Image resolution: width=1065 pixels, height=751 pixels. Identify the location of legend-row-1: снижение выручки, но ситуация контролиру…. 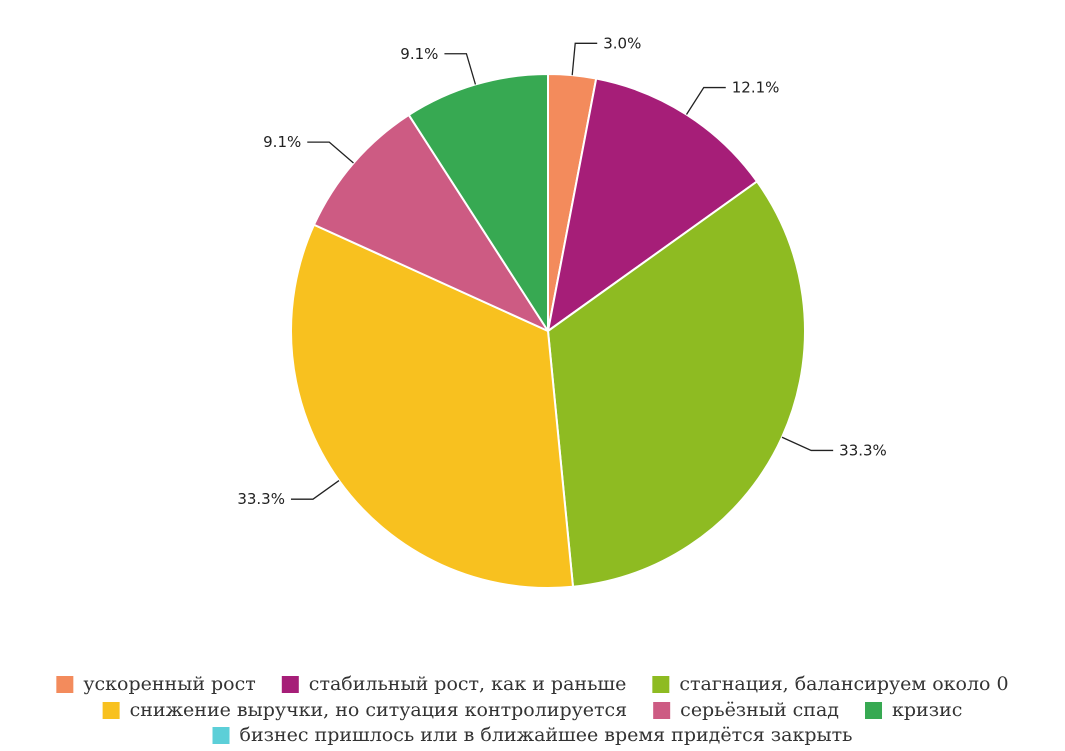
(532, 710).